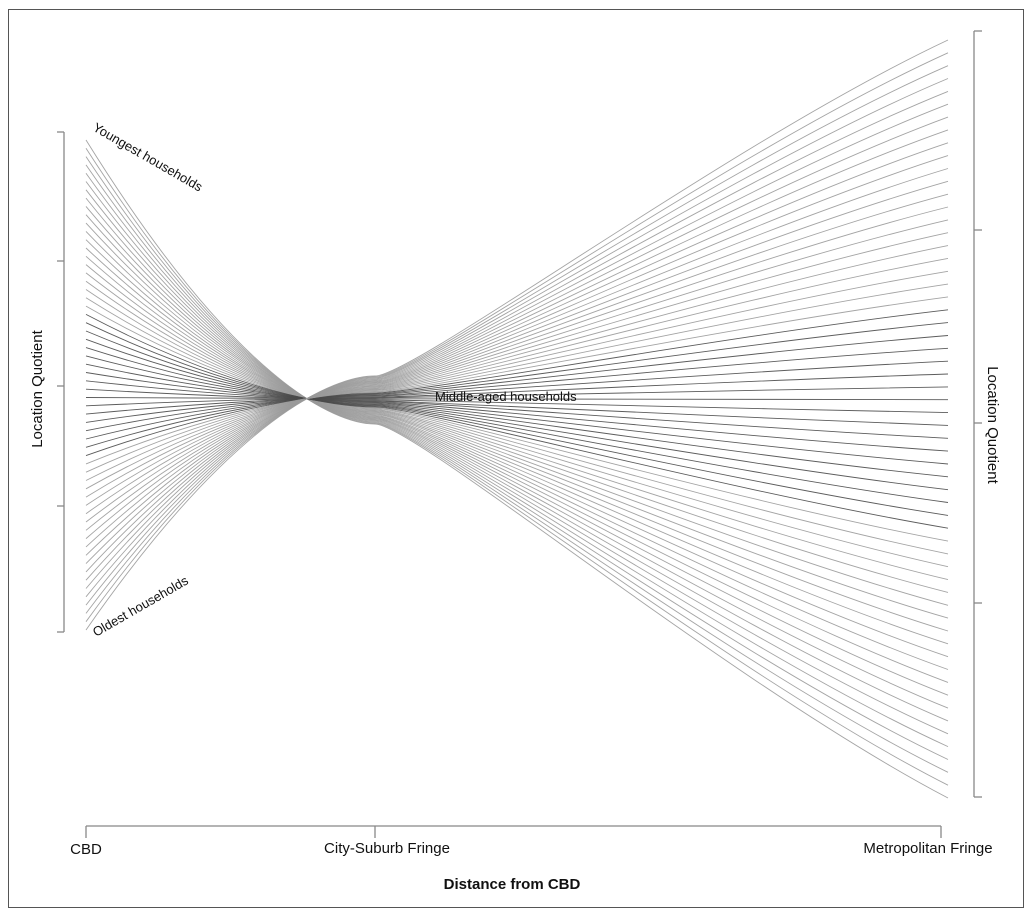 Image resolution: width=1033 pixels, height=919 pixels. I want to click on right-y-axis-title: Location Quotient, so click(992, 425).